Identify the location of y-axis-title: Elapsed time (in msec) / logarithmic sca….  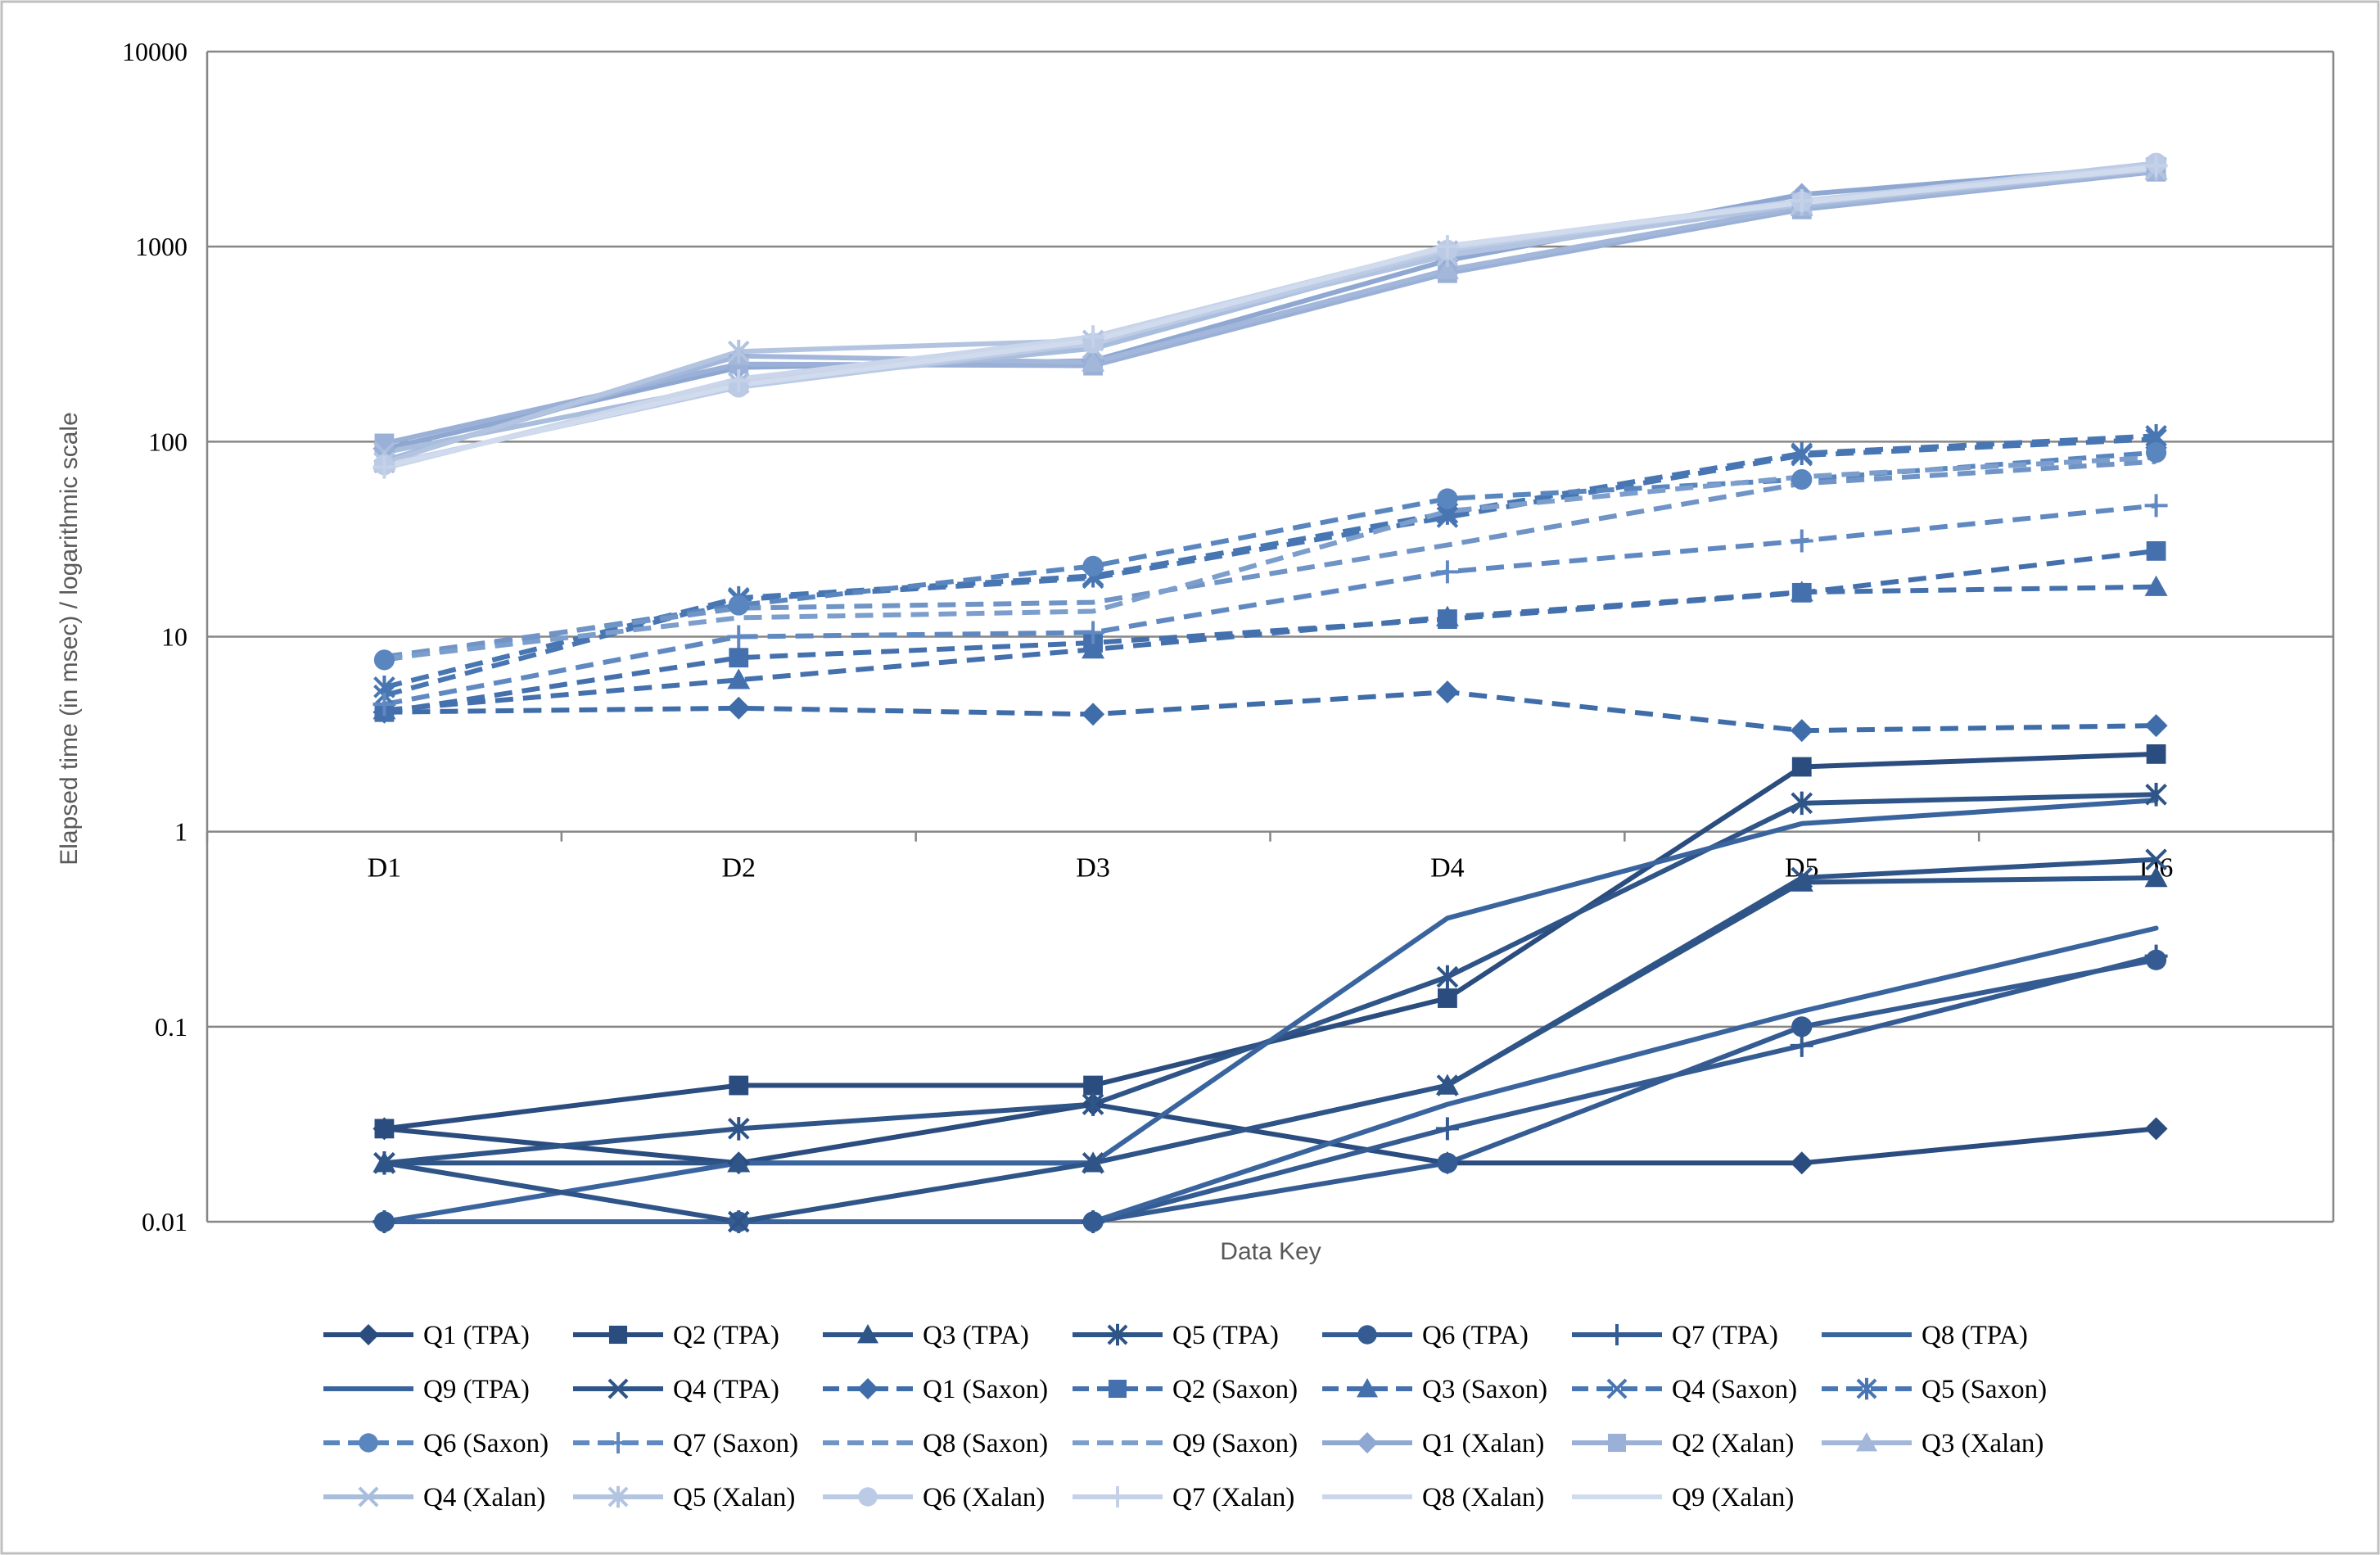
(69, 639).